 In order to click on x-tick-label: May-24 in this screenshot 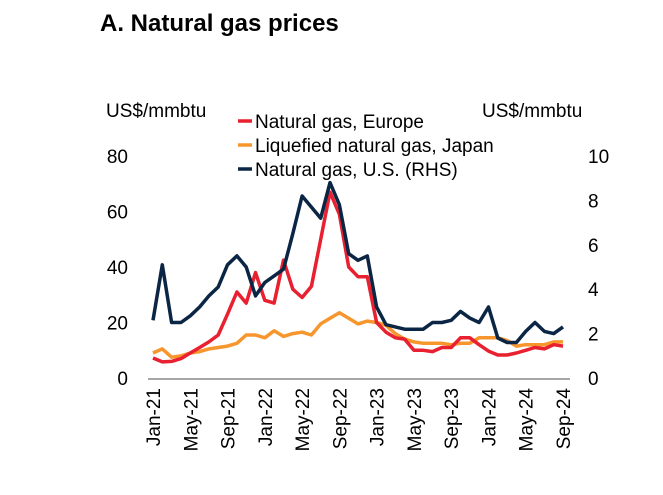, I will do `click(527, 420)`.